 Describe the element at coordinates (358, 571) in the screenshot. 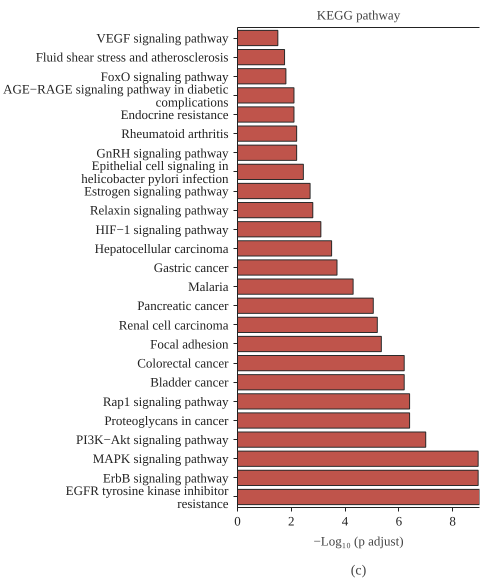

I see `text: (c)` at that location.